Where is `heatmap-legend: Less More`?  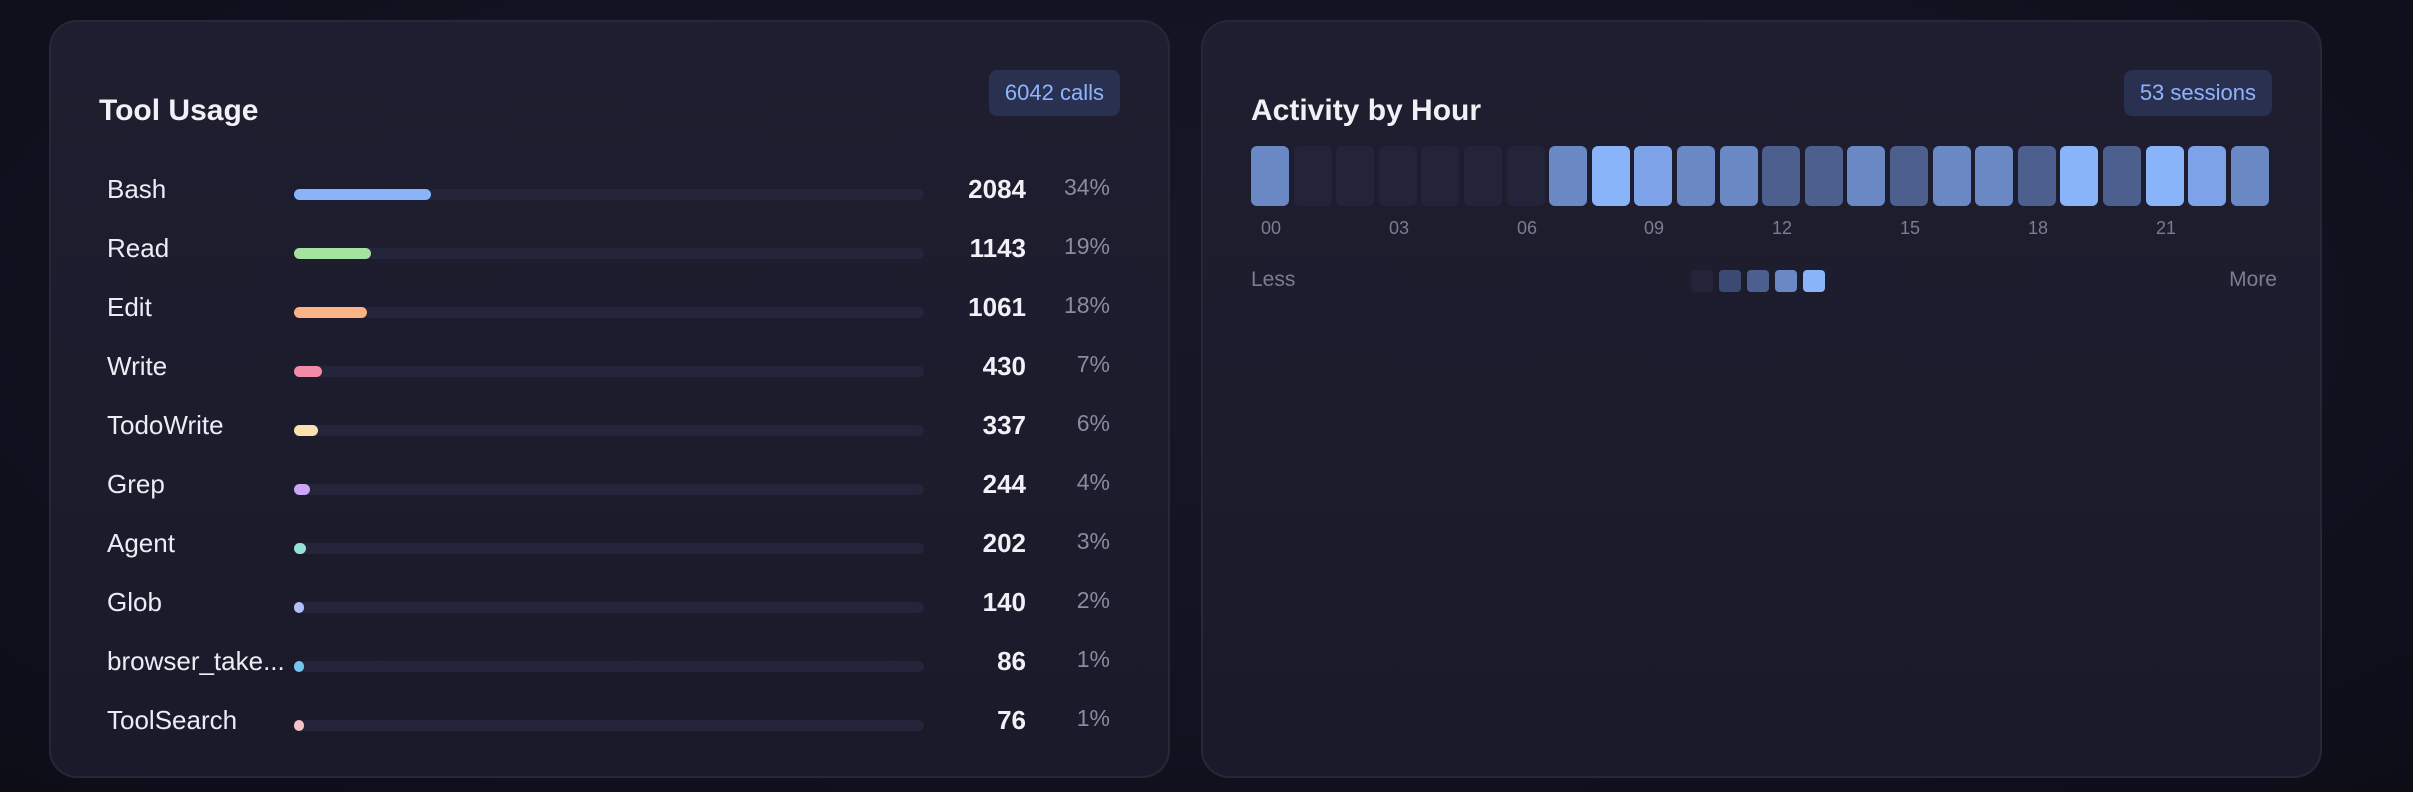
heatmap-legend: Less More is located at coordinates (1764, 281).